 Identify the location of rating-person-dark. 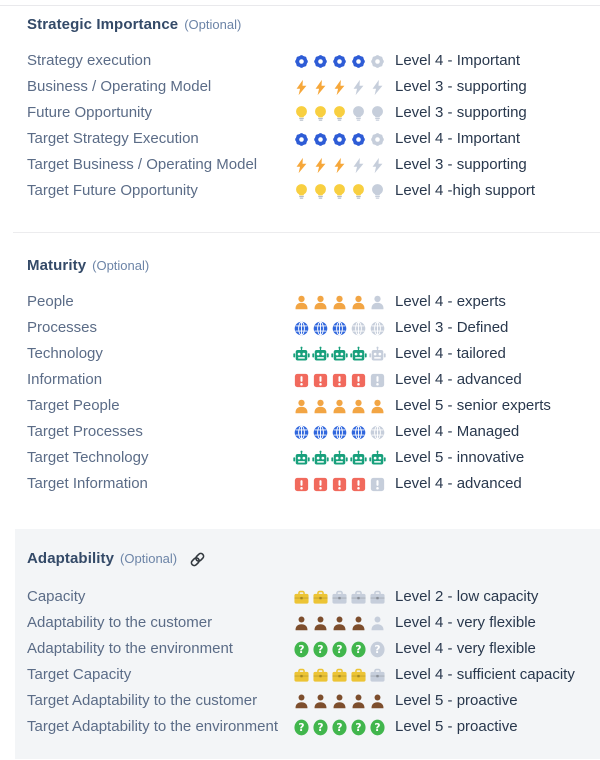
(340, 623).